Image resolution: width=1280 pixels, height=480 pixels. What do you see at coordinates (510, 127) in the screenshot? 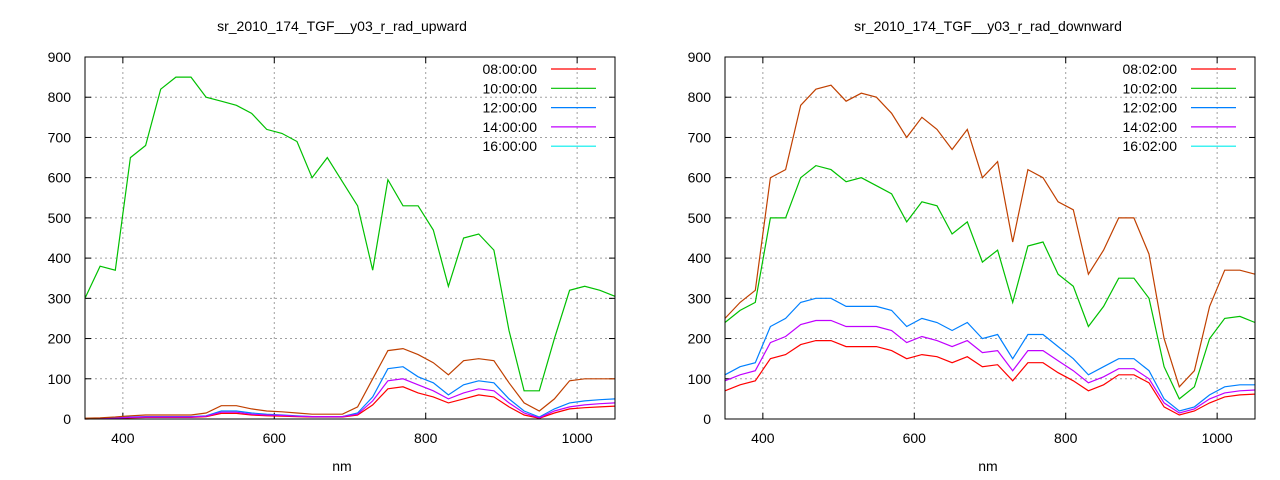
I see `legend-label: 14:00:00` at bounding box center [510, 127].